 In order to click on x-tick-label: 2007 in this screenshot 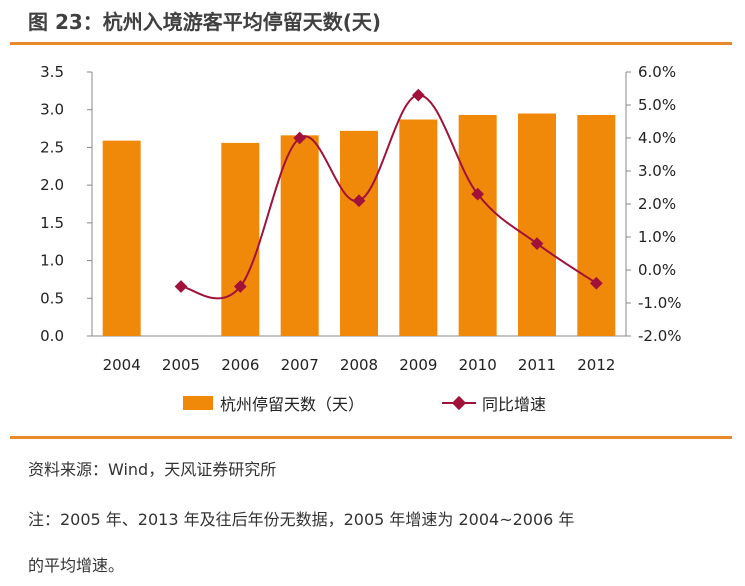, I will do `click(300, 365)`.